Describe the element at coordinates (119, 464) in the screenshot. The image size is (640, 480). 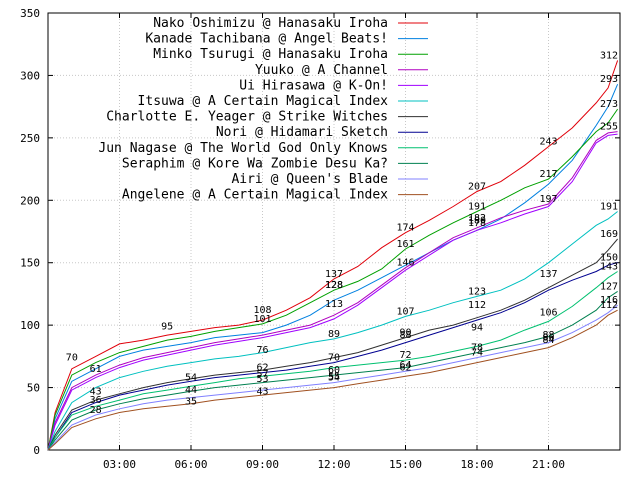
I see `x-tick-label: 03:00` at that location.